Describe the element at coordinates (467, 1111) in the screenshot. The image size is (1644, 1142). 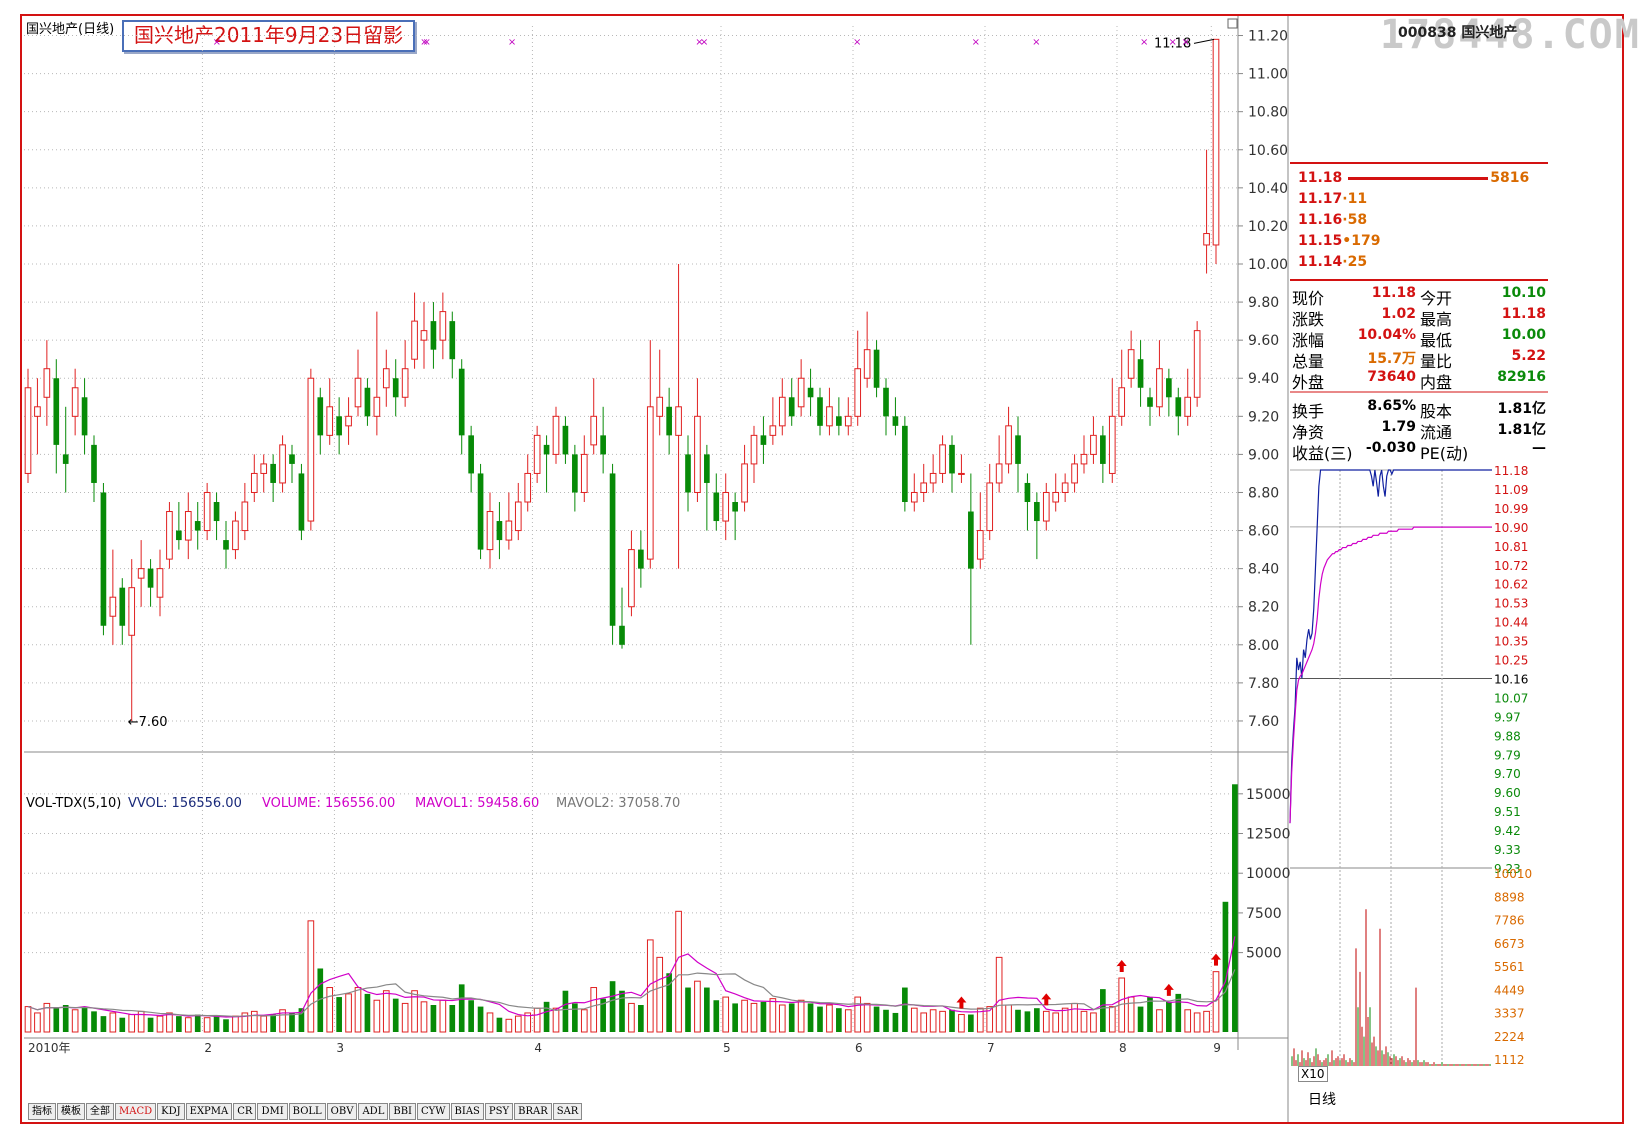
I see `indicator-tab-bias: BIAS` at that location.